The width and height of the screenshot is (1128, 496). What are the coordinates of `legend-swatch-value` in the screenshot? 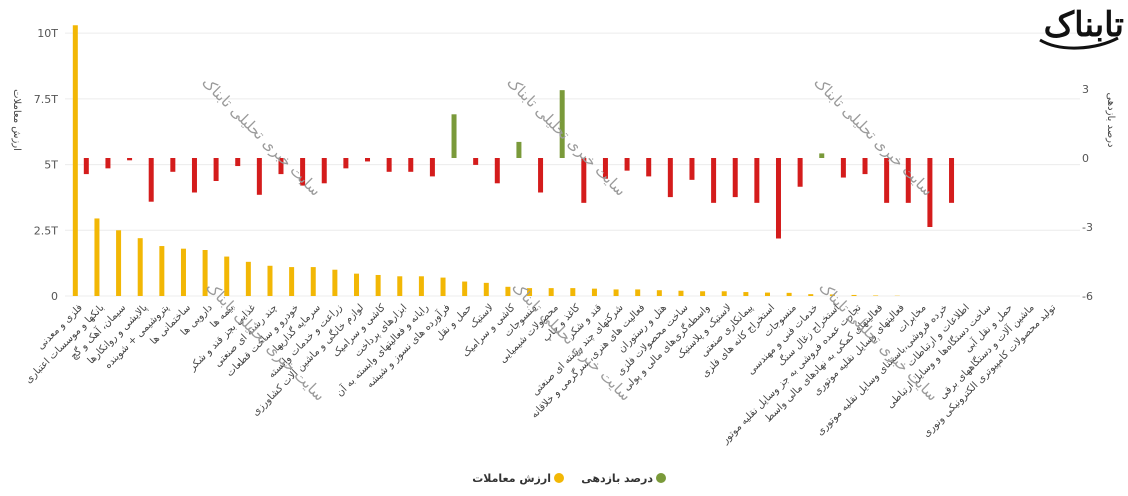 It's located at (559, 478).